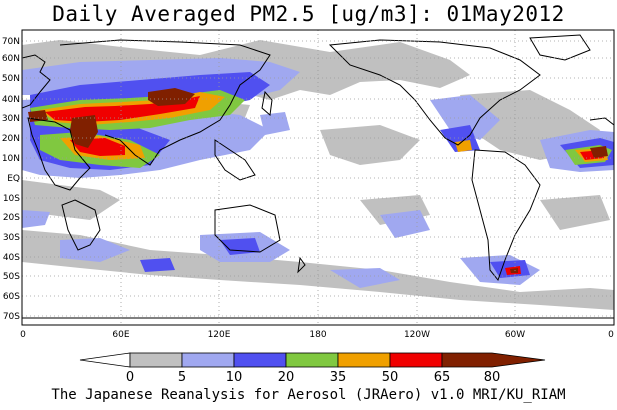  What do you see at coordinates (11, 42) in the screenshot?
I see `lat-label: 70N` at bounding box center [11, 42].